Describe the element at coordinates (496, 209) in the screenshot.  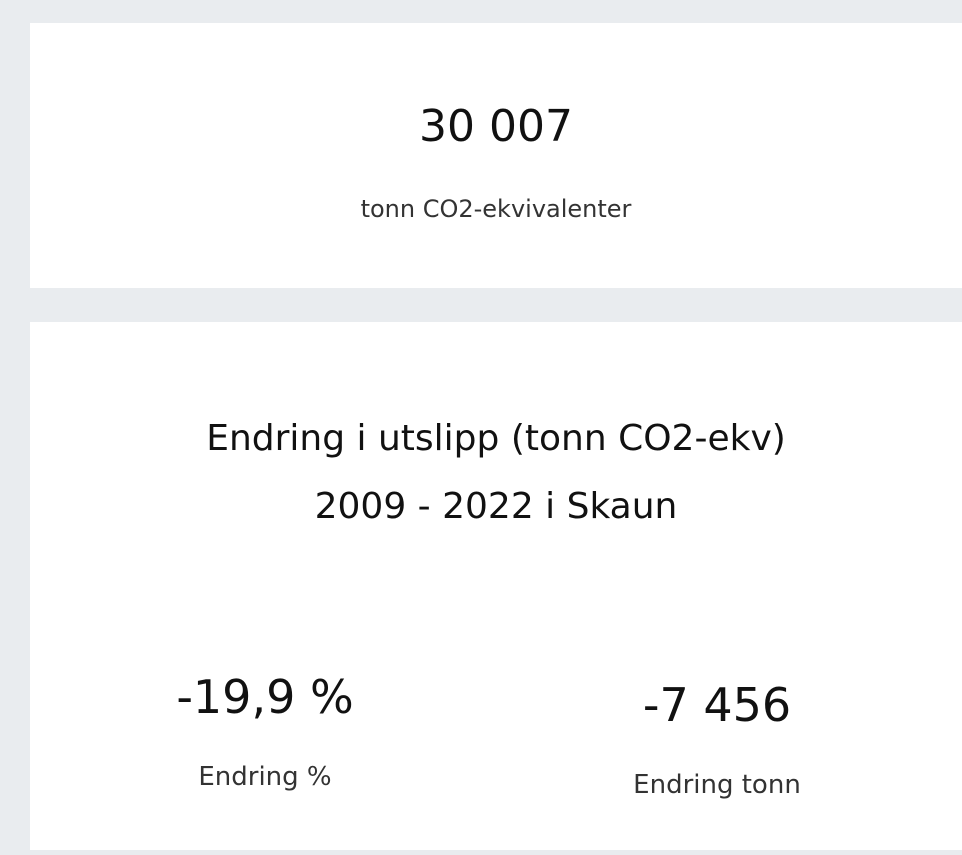
I see `kpi-label: tonn CO2-ekvivalenter` at that location.